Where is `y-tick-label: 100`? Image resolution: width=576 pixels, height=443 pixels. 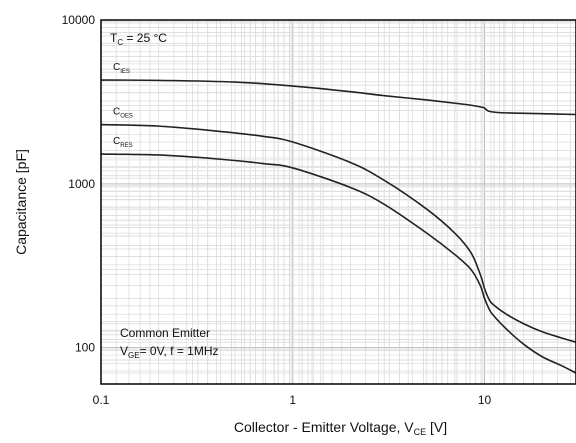 y-tick-label: 100 is located at coordinates (85, 348).